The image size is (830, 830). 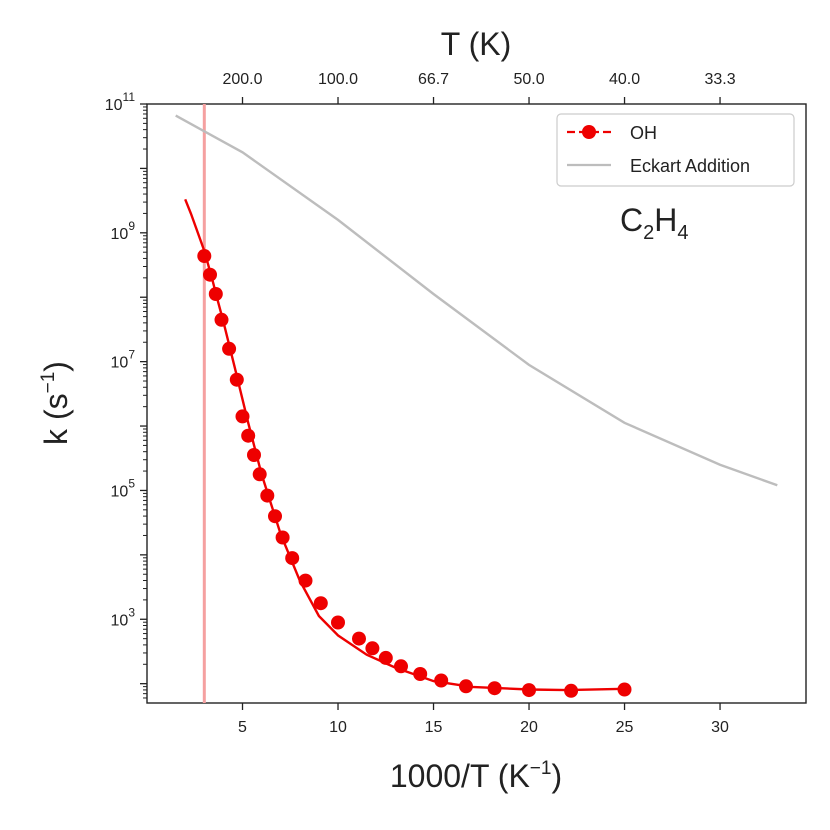 What do you see at coordinates (460, 776) in the screenshot?
I see `x-axis-title-main: 1000/T (K` at bounding box center [460, 776].